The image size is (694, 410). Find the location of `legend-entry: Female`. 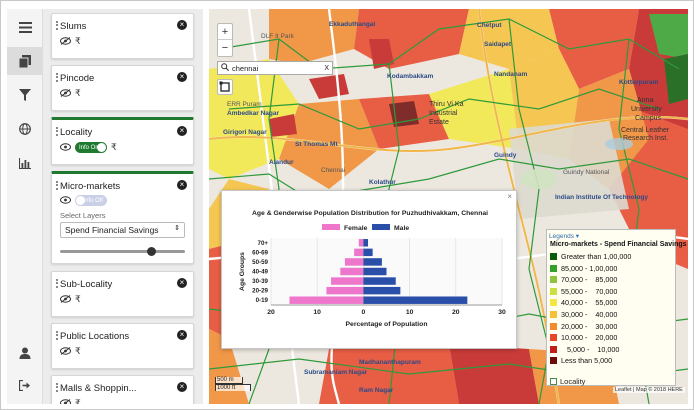

legend-entry: Female is located at coordinates (356, 228).